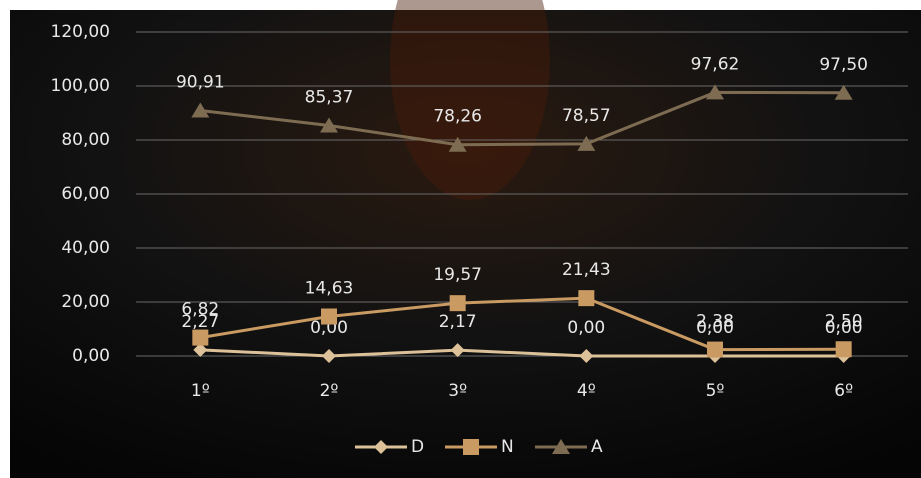 The width and height of the screenshot is (921, 478). I want to click on data-label: 19,57, so click(457, 275).